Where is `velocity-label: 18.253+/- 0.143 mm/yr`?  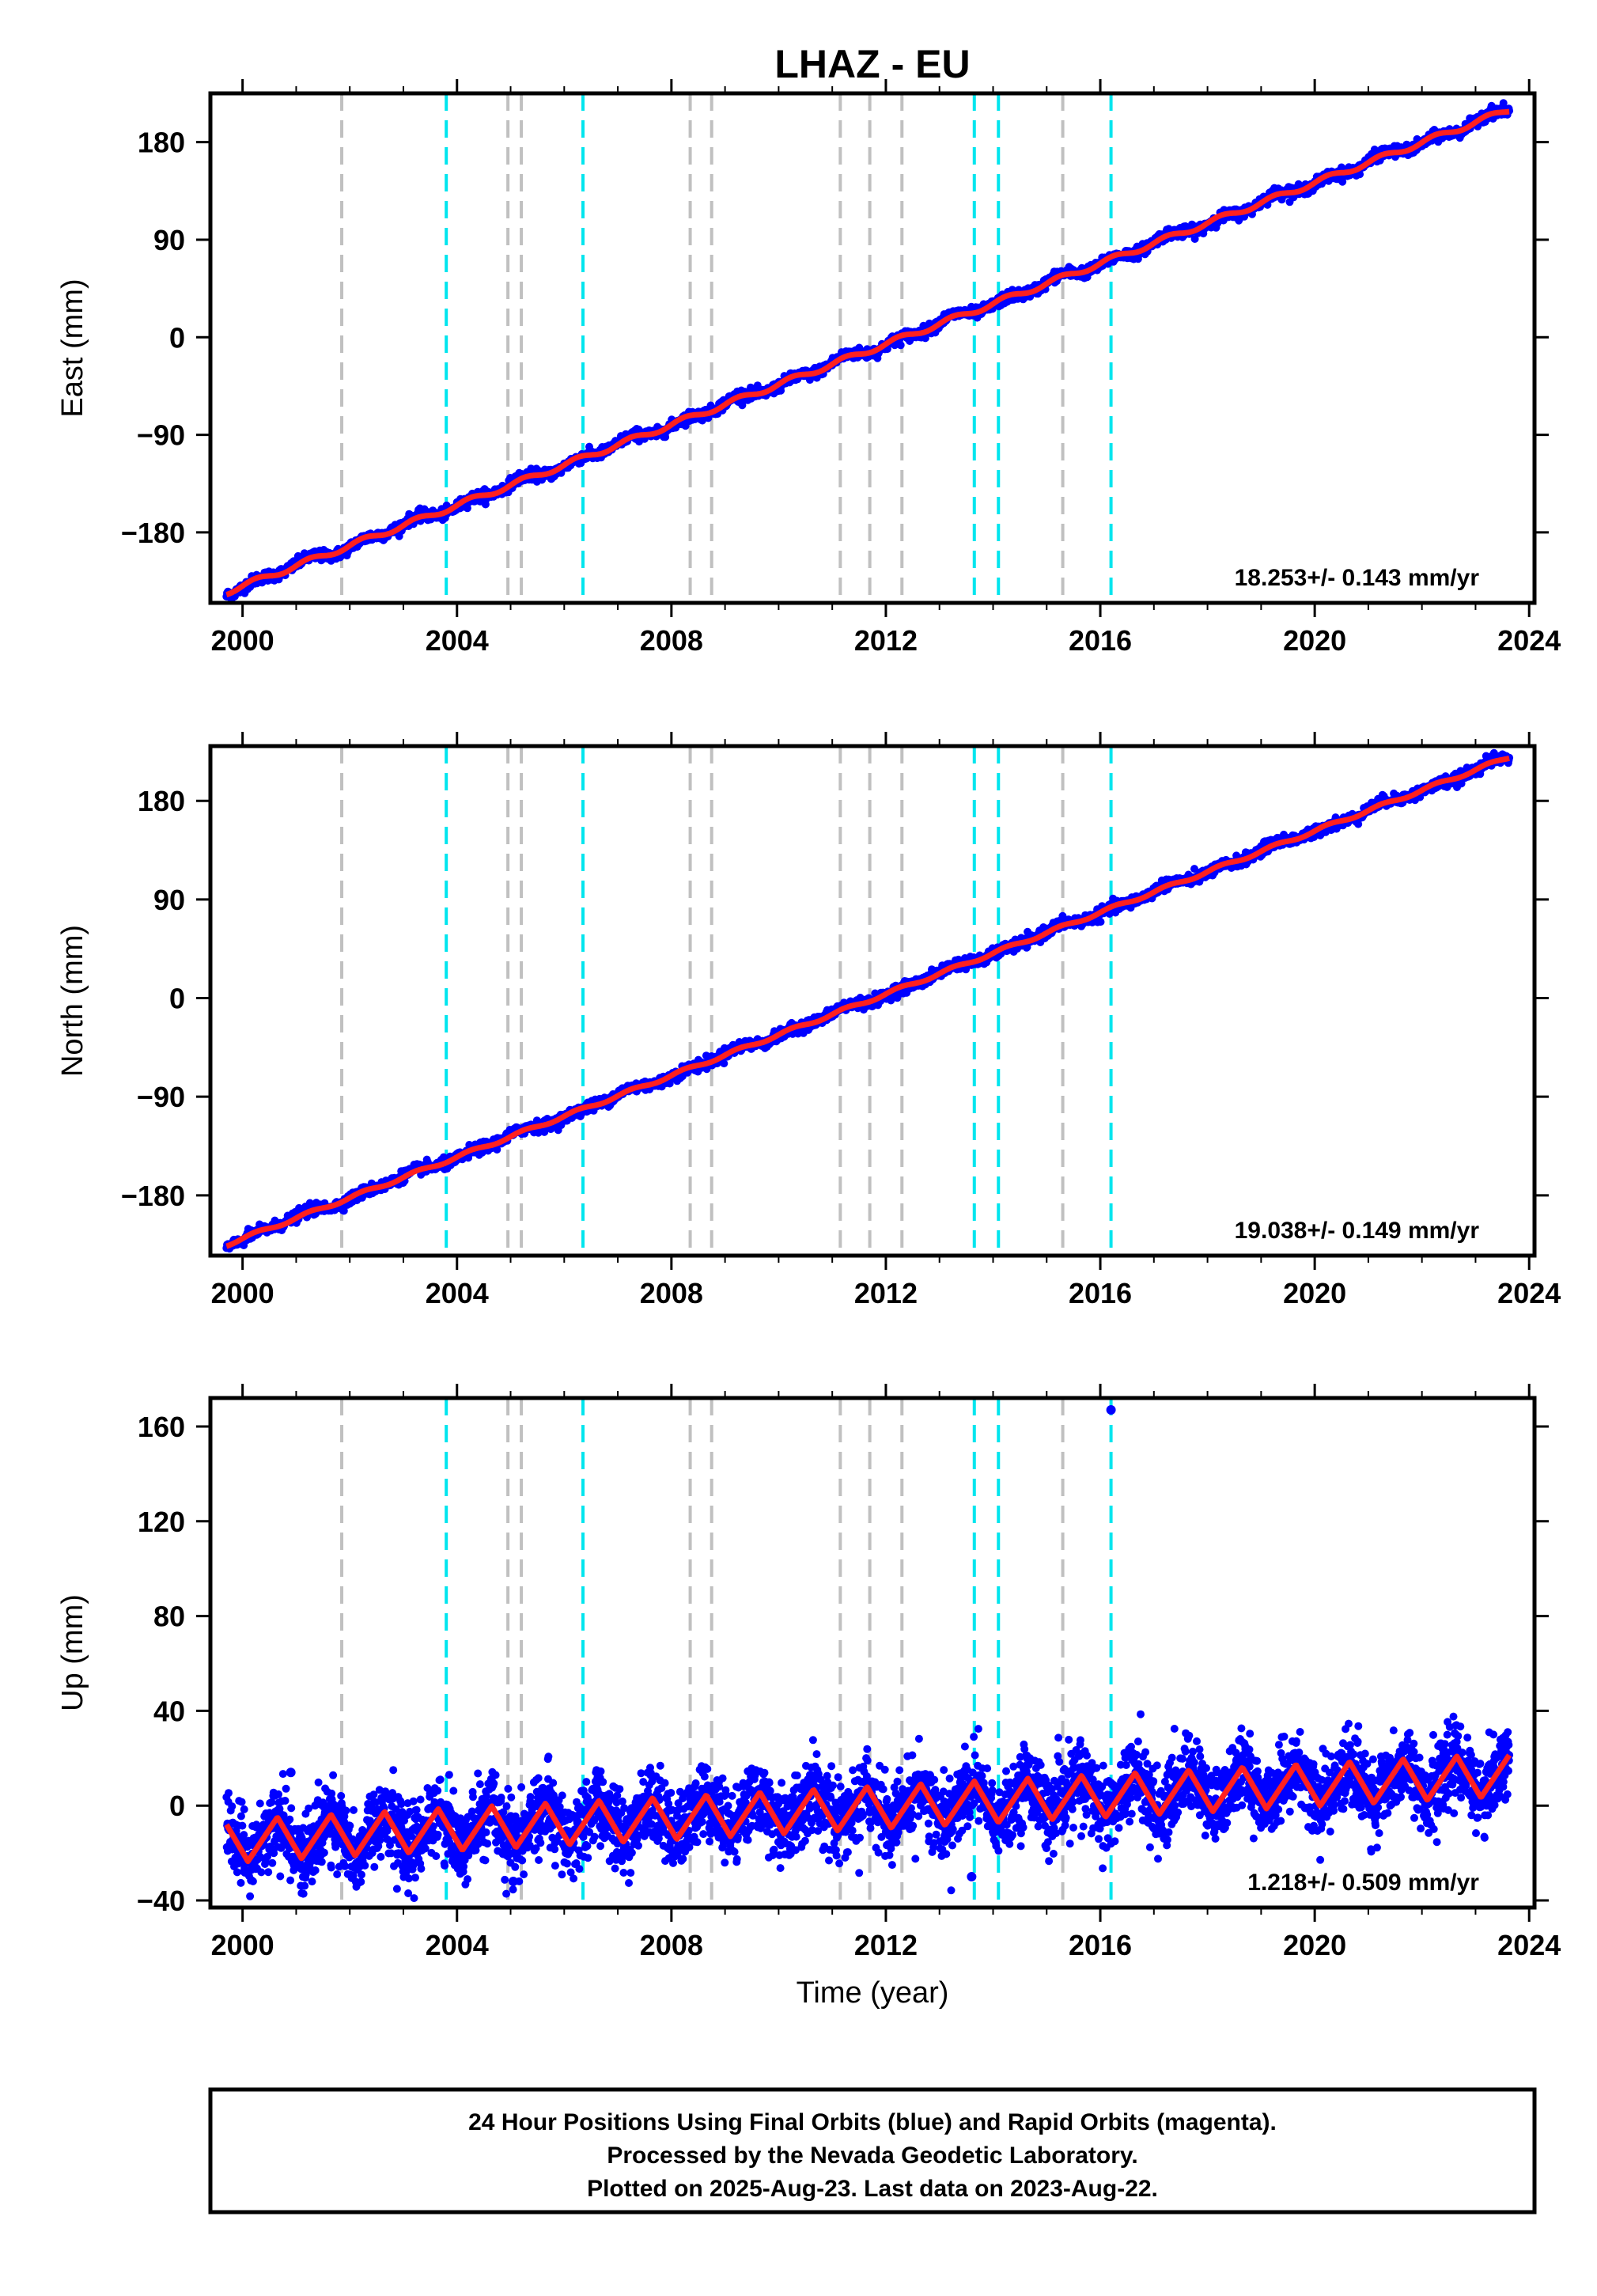 velocity-label: 18.253+/- 0.143 mm/yr is located at coordinates (1357, 578).